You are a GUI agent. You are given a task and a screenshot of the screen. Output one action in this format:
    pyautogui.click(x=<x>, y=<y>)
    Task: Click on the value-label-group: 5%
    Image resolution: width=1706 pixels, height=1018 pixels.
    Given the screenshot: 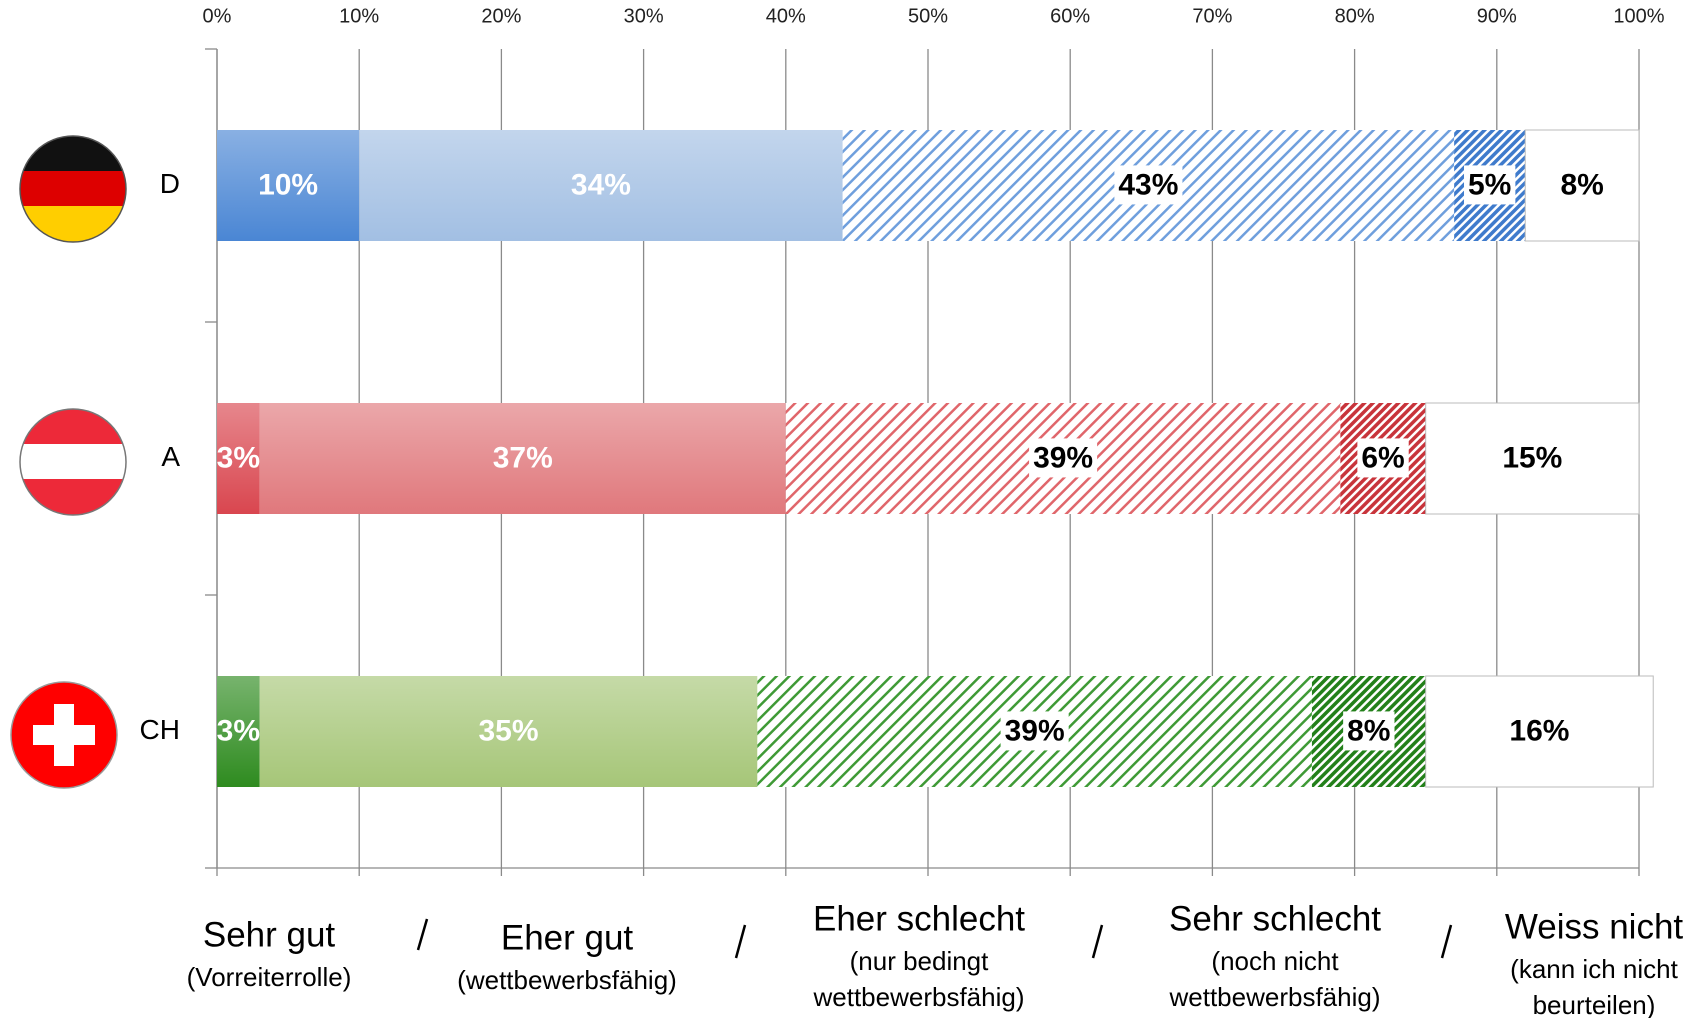 What is the action you would take?
    pyautogui.click(x=1490, y=185)
    